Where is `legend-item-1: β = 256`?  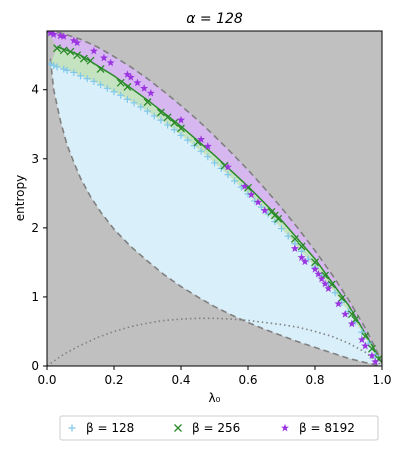 legend-item-1: β = 256 is located at coordinates (207, 428).